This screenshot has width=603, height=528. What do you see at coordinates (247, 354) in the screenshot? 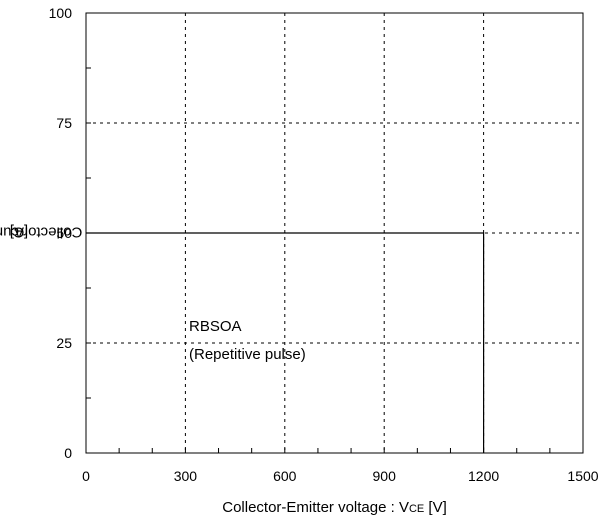
I see `annotation-repetitive-pulse: (Repetitive pulse)` at bounding box center [247, 354].